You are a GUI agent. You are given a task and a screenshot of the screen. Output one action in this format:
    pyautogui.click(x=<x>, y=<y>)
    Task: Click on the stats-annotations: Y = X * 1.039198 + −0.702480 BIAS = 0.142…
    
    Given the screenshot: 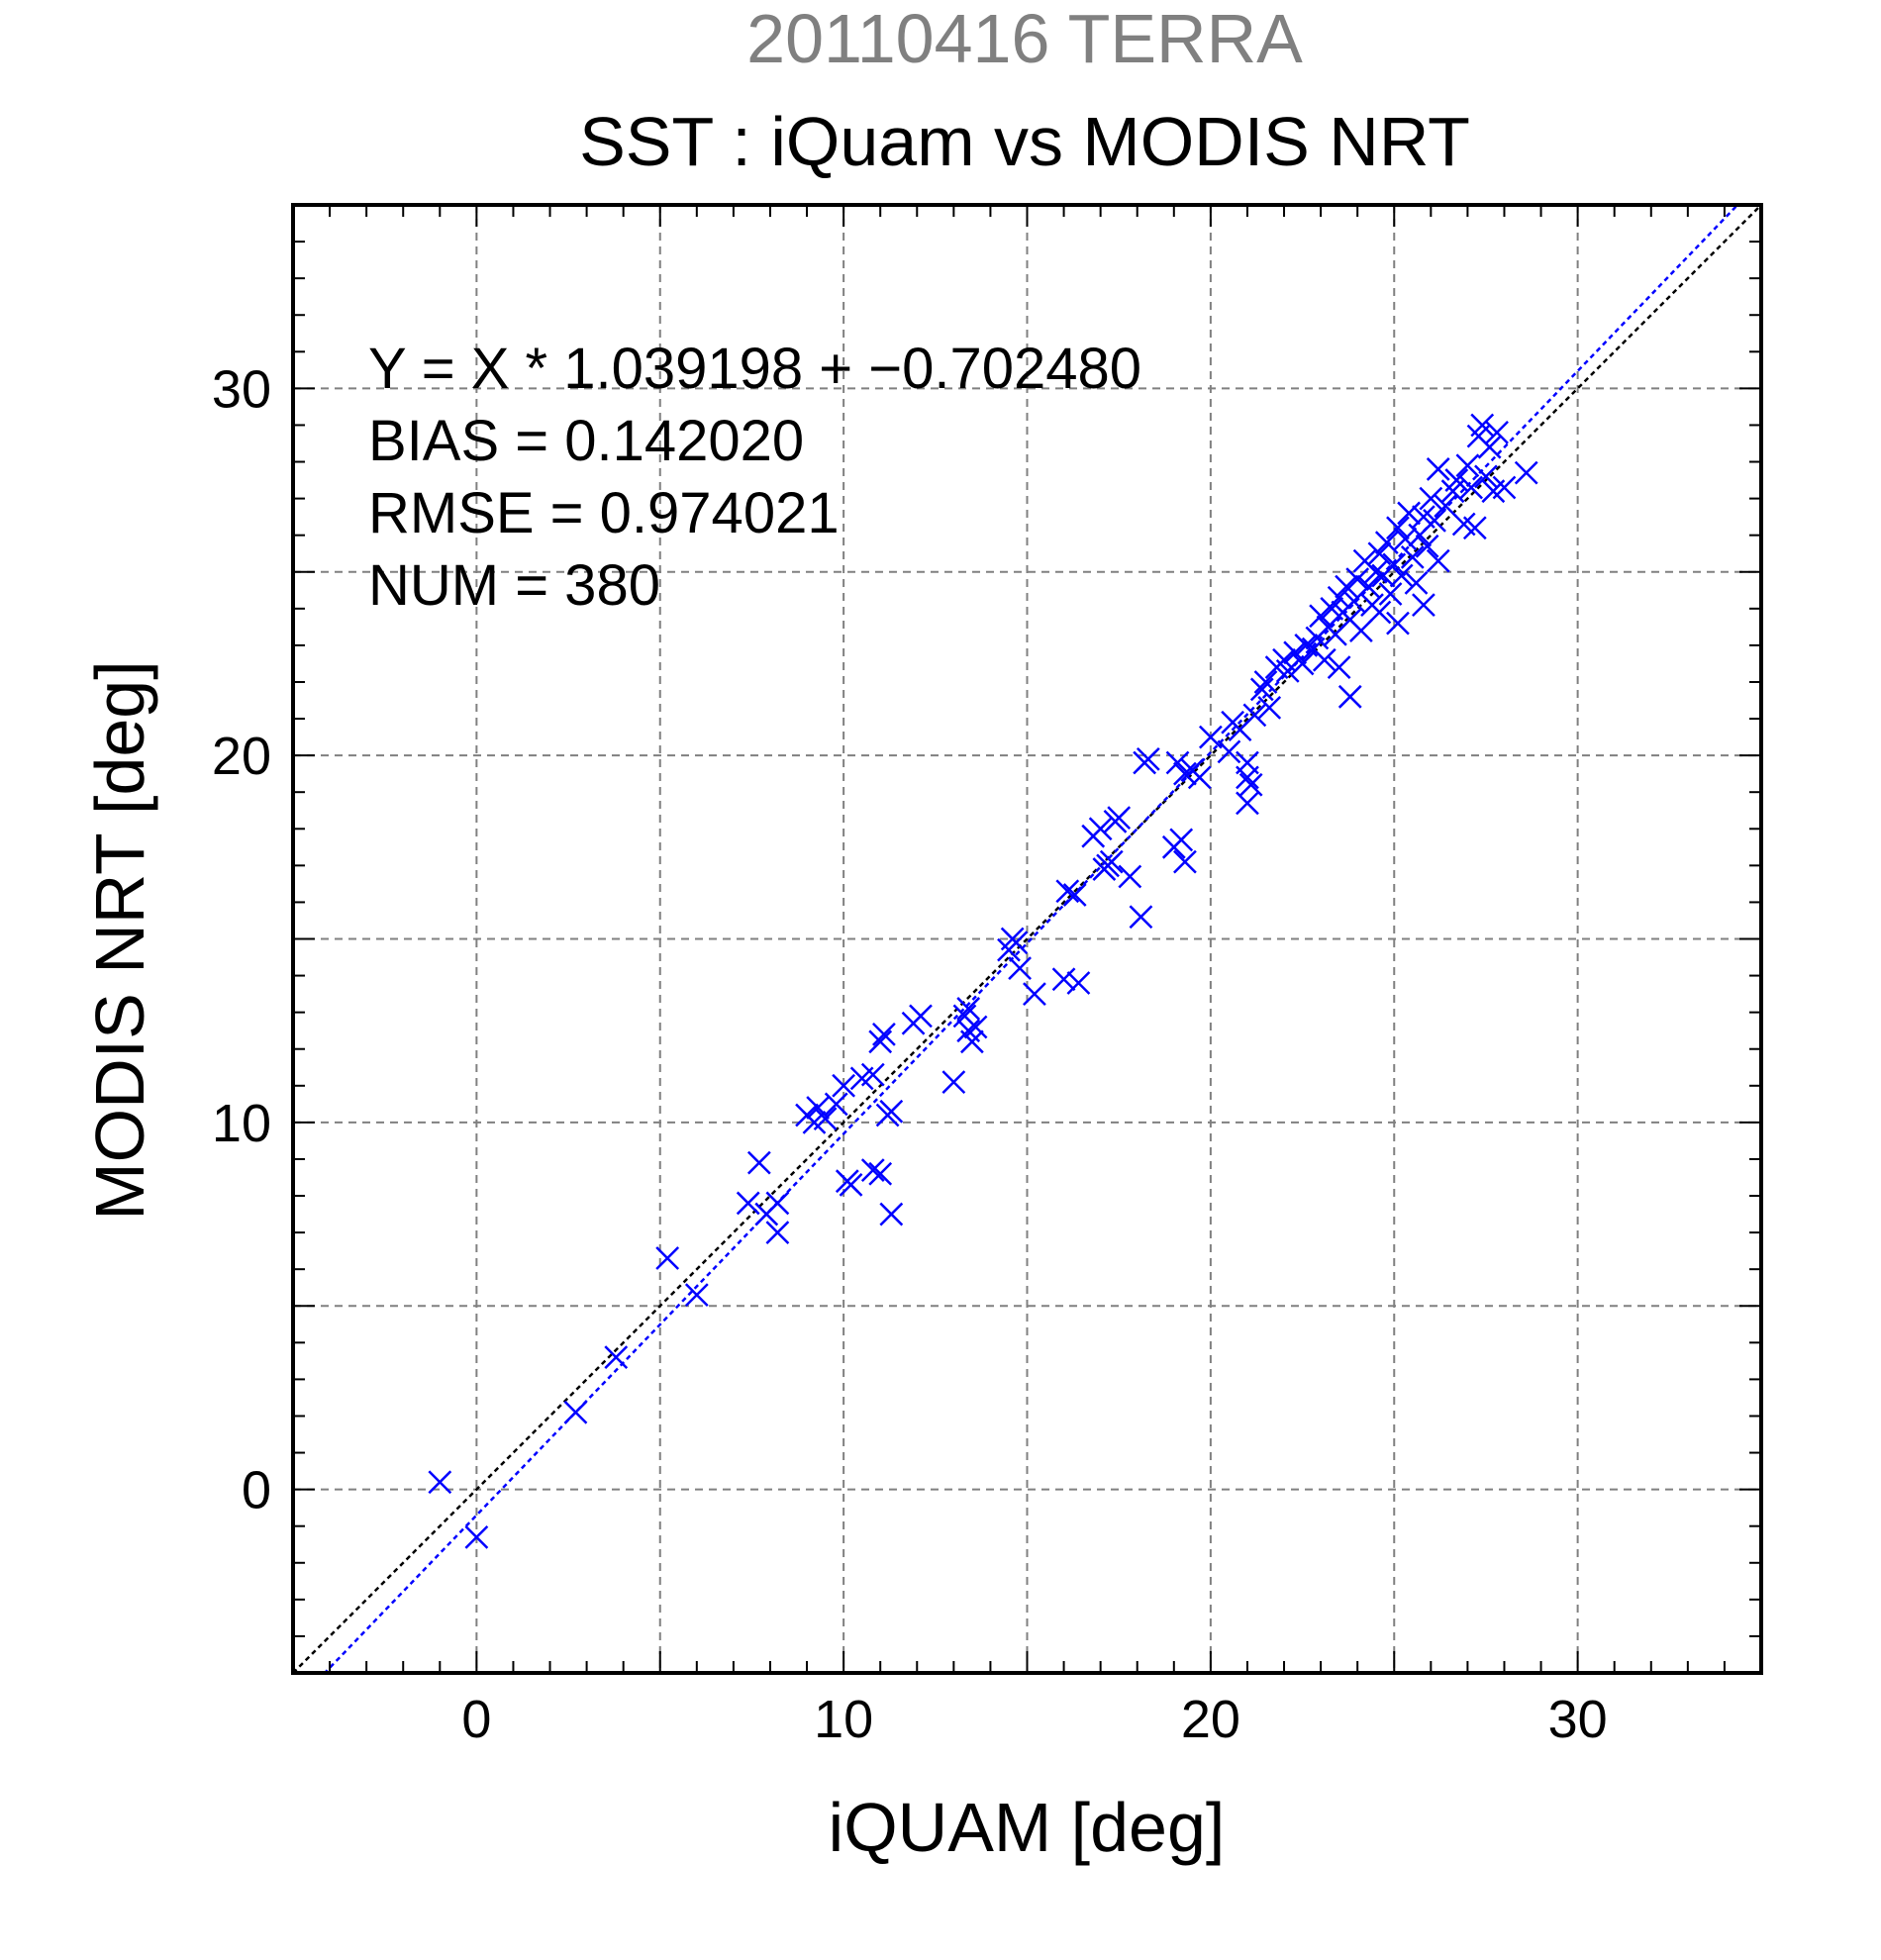 What is the action you would take?
    pyautogui.click(x=754, y=477)
    